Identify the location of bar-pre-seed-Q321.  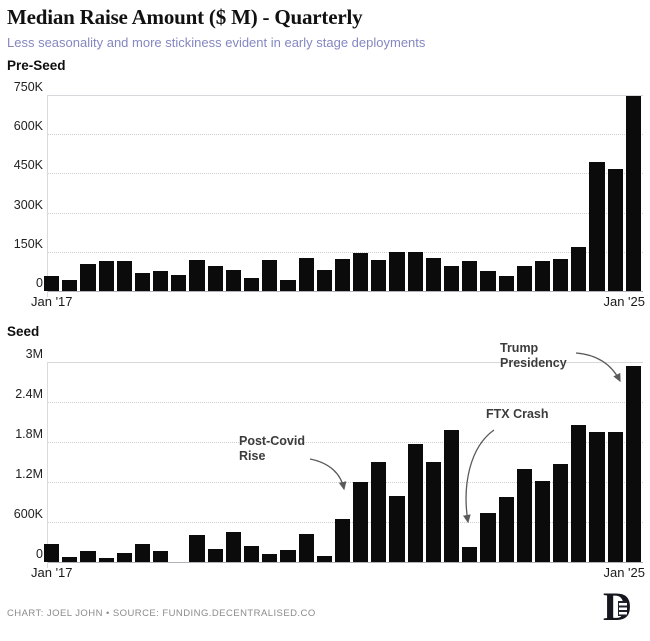
(379, 275).